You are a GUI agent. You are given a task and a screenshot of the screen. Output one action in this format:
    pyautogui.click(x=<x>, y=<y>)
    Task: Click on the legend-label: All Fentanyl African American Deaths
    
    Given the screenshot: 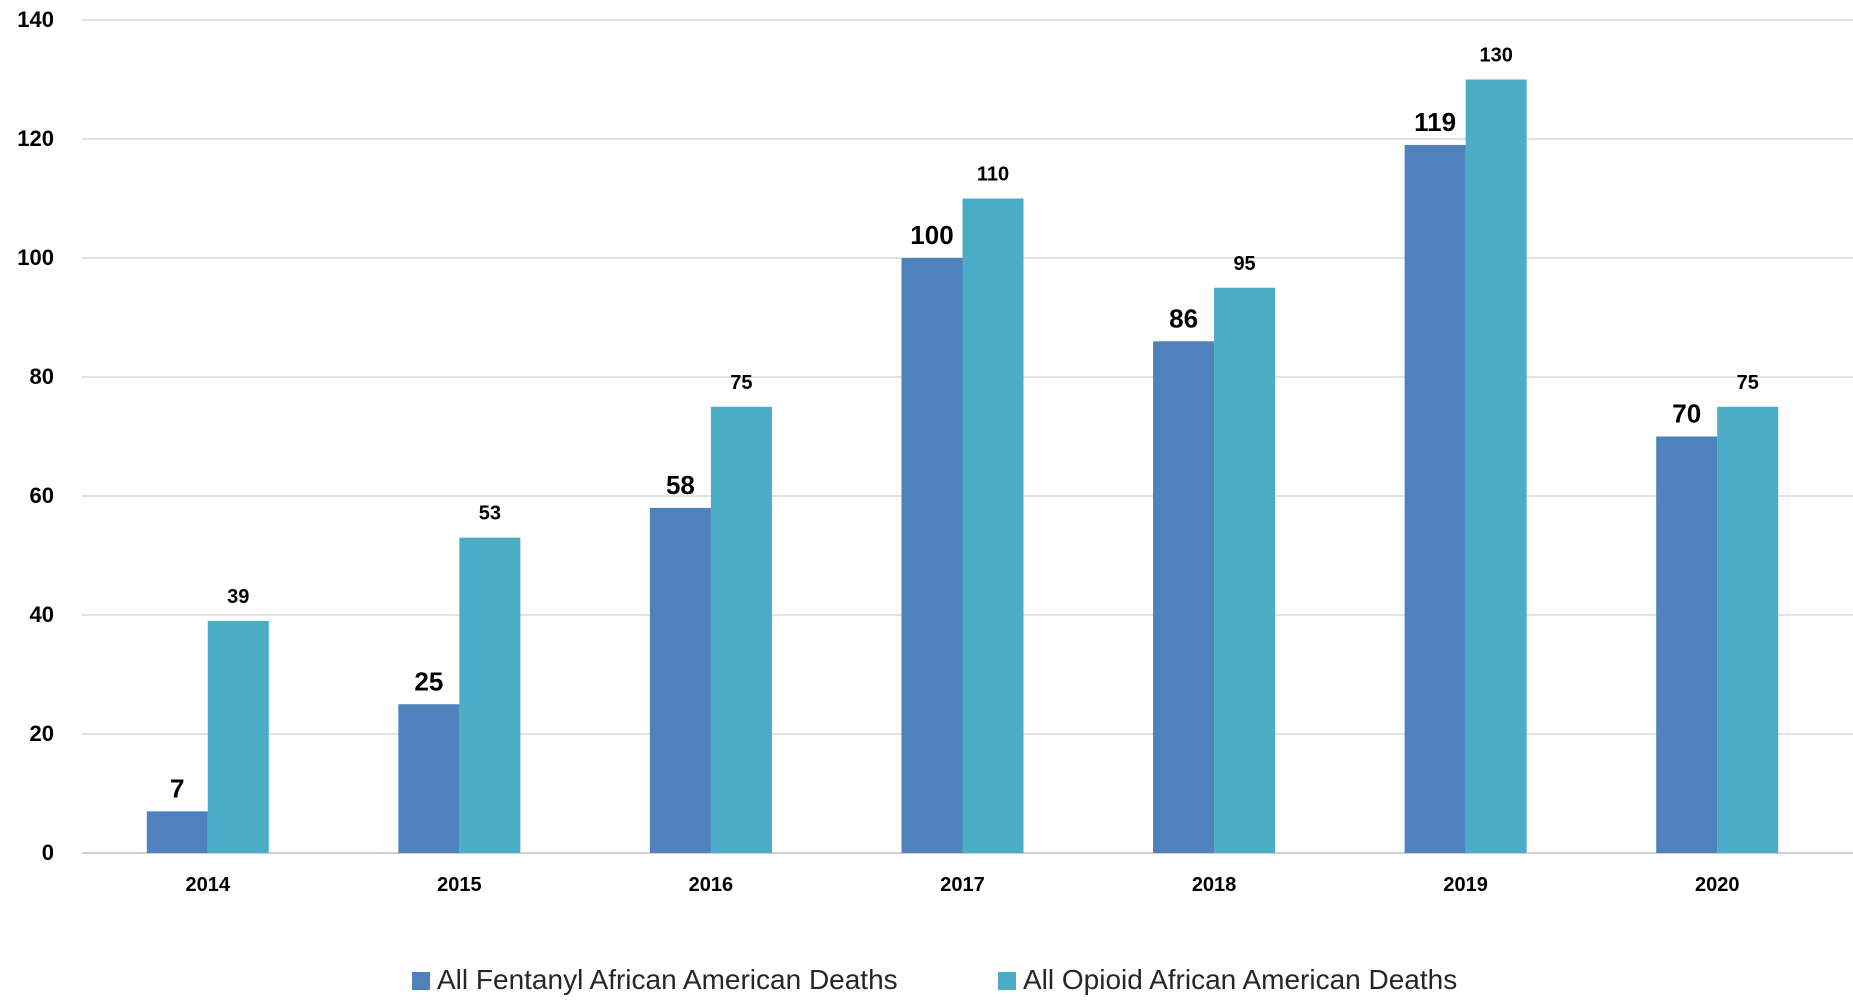 What is the action you would take?
    pyautogui.click(x=667, y=979)
    